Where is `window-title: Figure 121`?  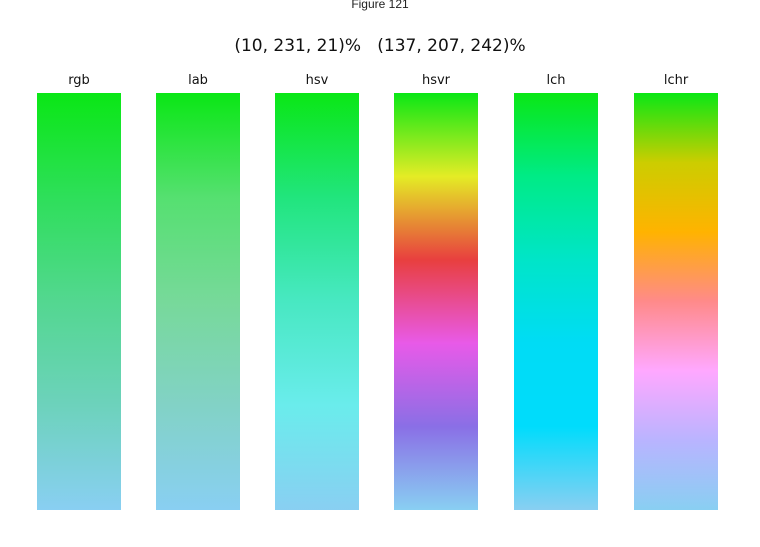
window-title: Figure 121 is located at coordinates (380, 5).